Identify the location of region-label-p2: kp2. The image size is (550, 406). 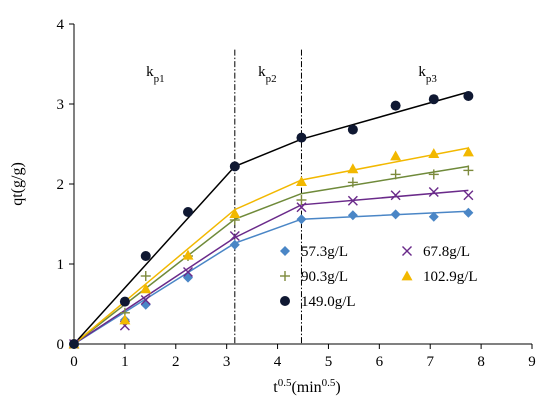
(267, 74).